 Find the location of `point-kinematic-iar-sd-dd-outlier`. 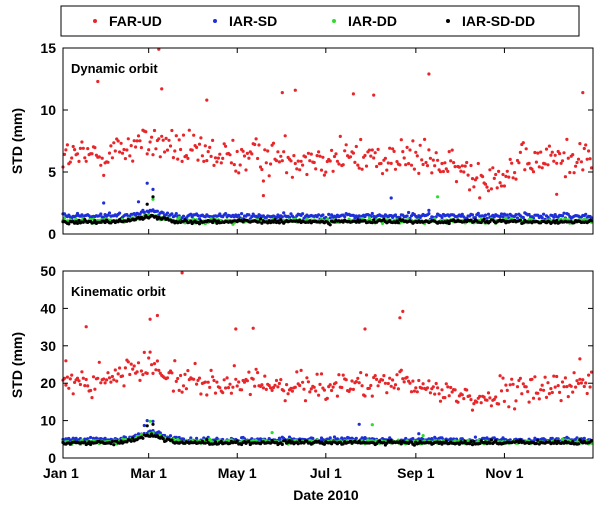

point-kinematic-iar-sd-dd-outlier is located at coordinates (153, 424).